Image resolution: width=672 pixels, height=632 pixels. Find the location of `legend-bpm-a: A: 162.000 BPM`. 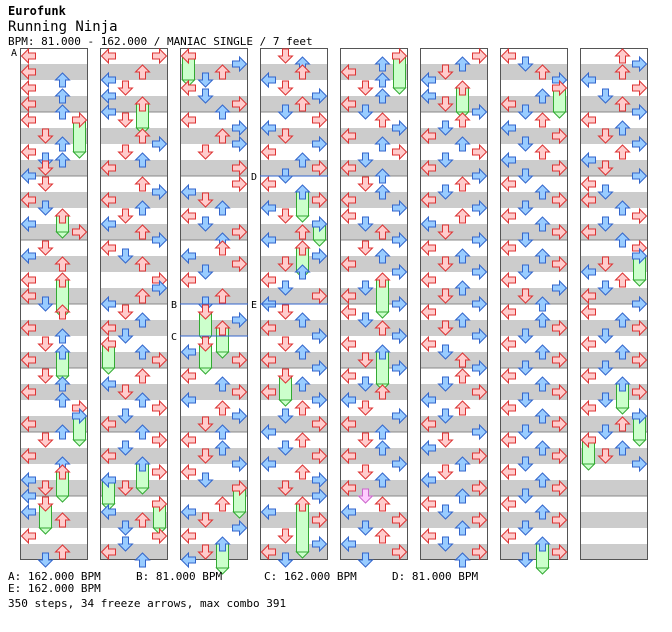

legend-bpm-a: A: 162.000 BPM is located at coordinates (54, 576).